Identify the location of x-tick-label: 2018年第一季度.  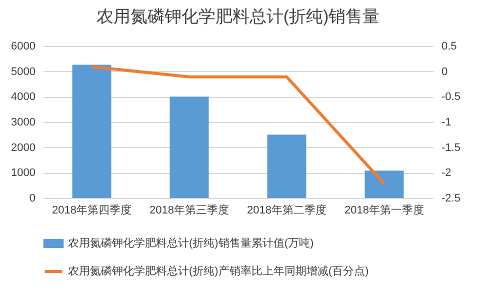
(384, 210).